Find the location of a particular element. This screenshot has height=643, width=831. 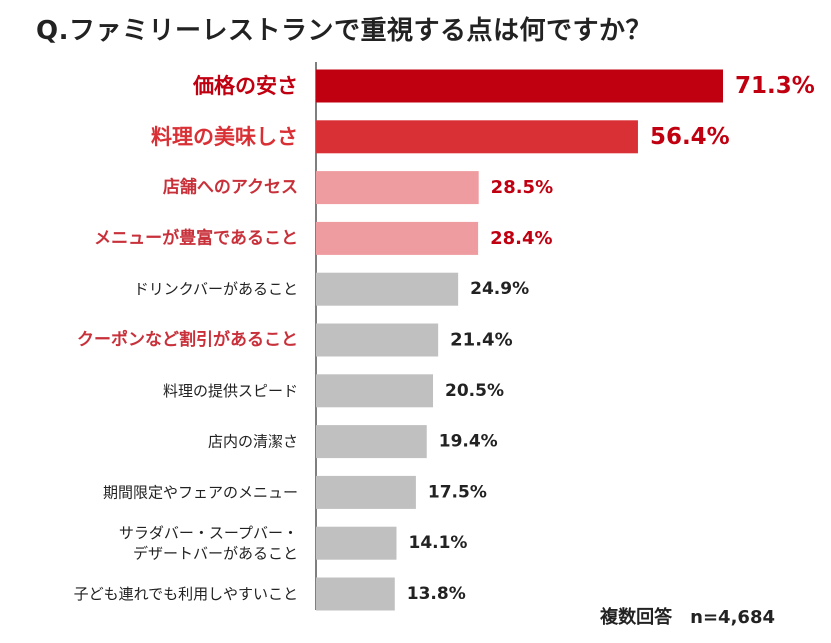

category-label: 店舗へのアクセス is located at coordinates (230, 187).